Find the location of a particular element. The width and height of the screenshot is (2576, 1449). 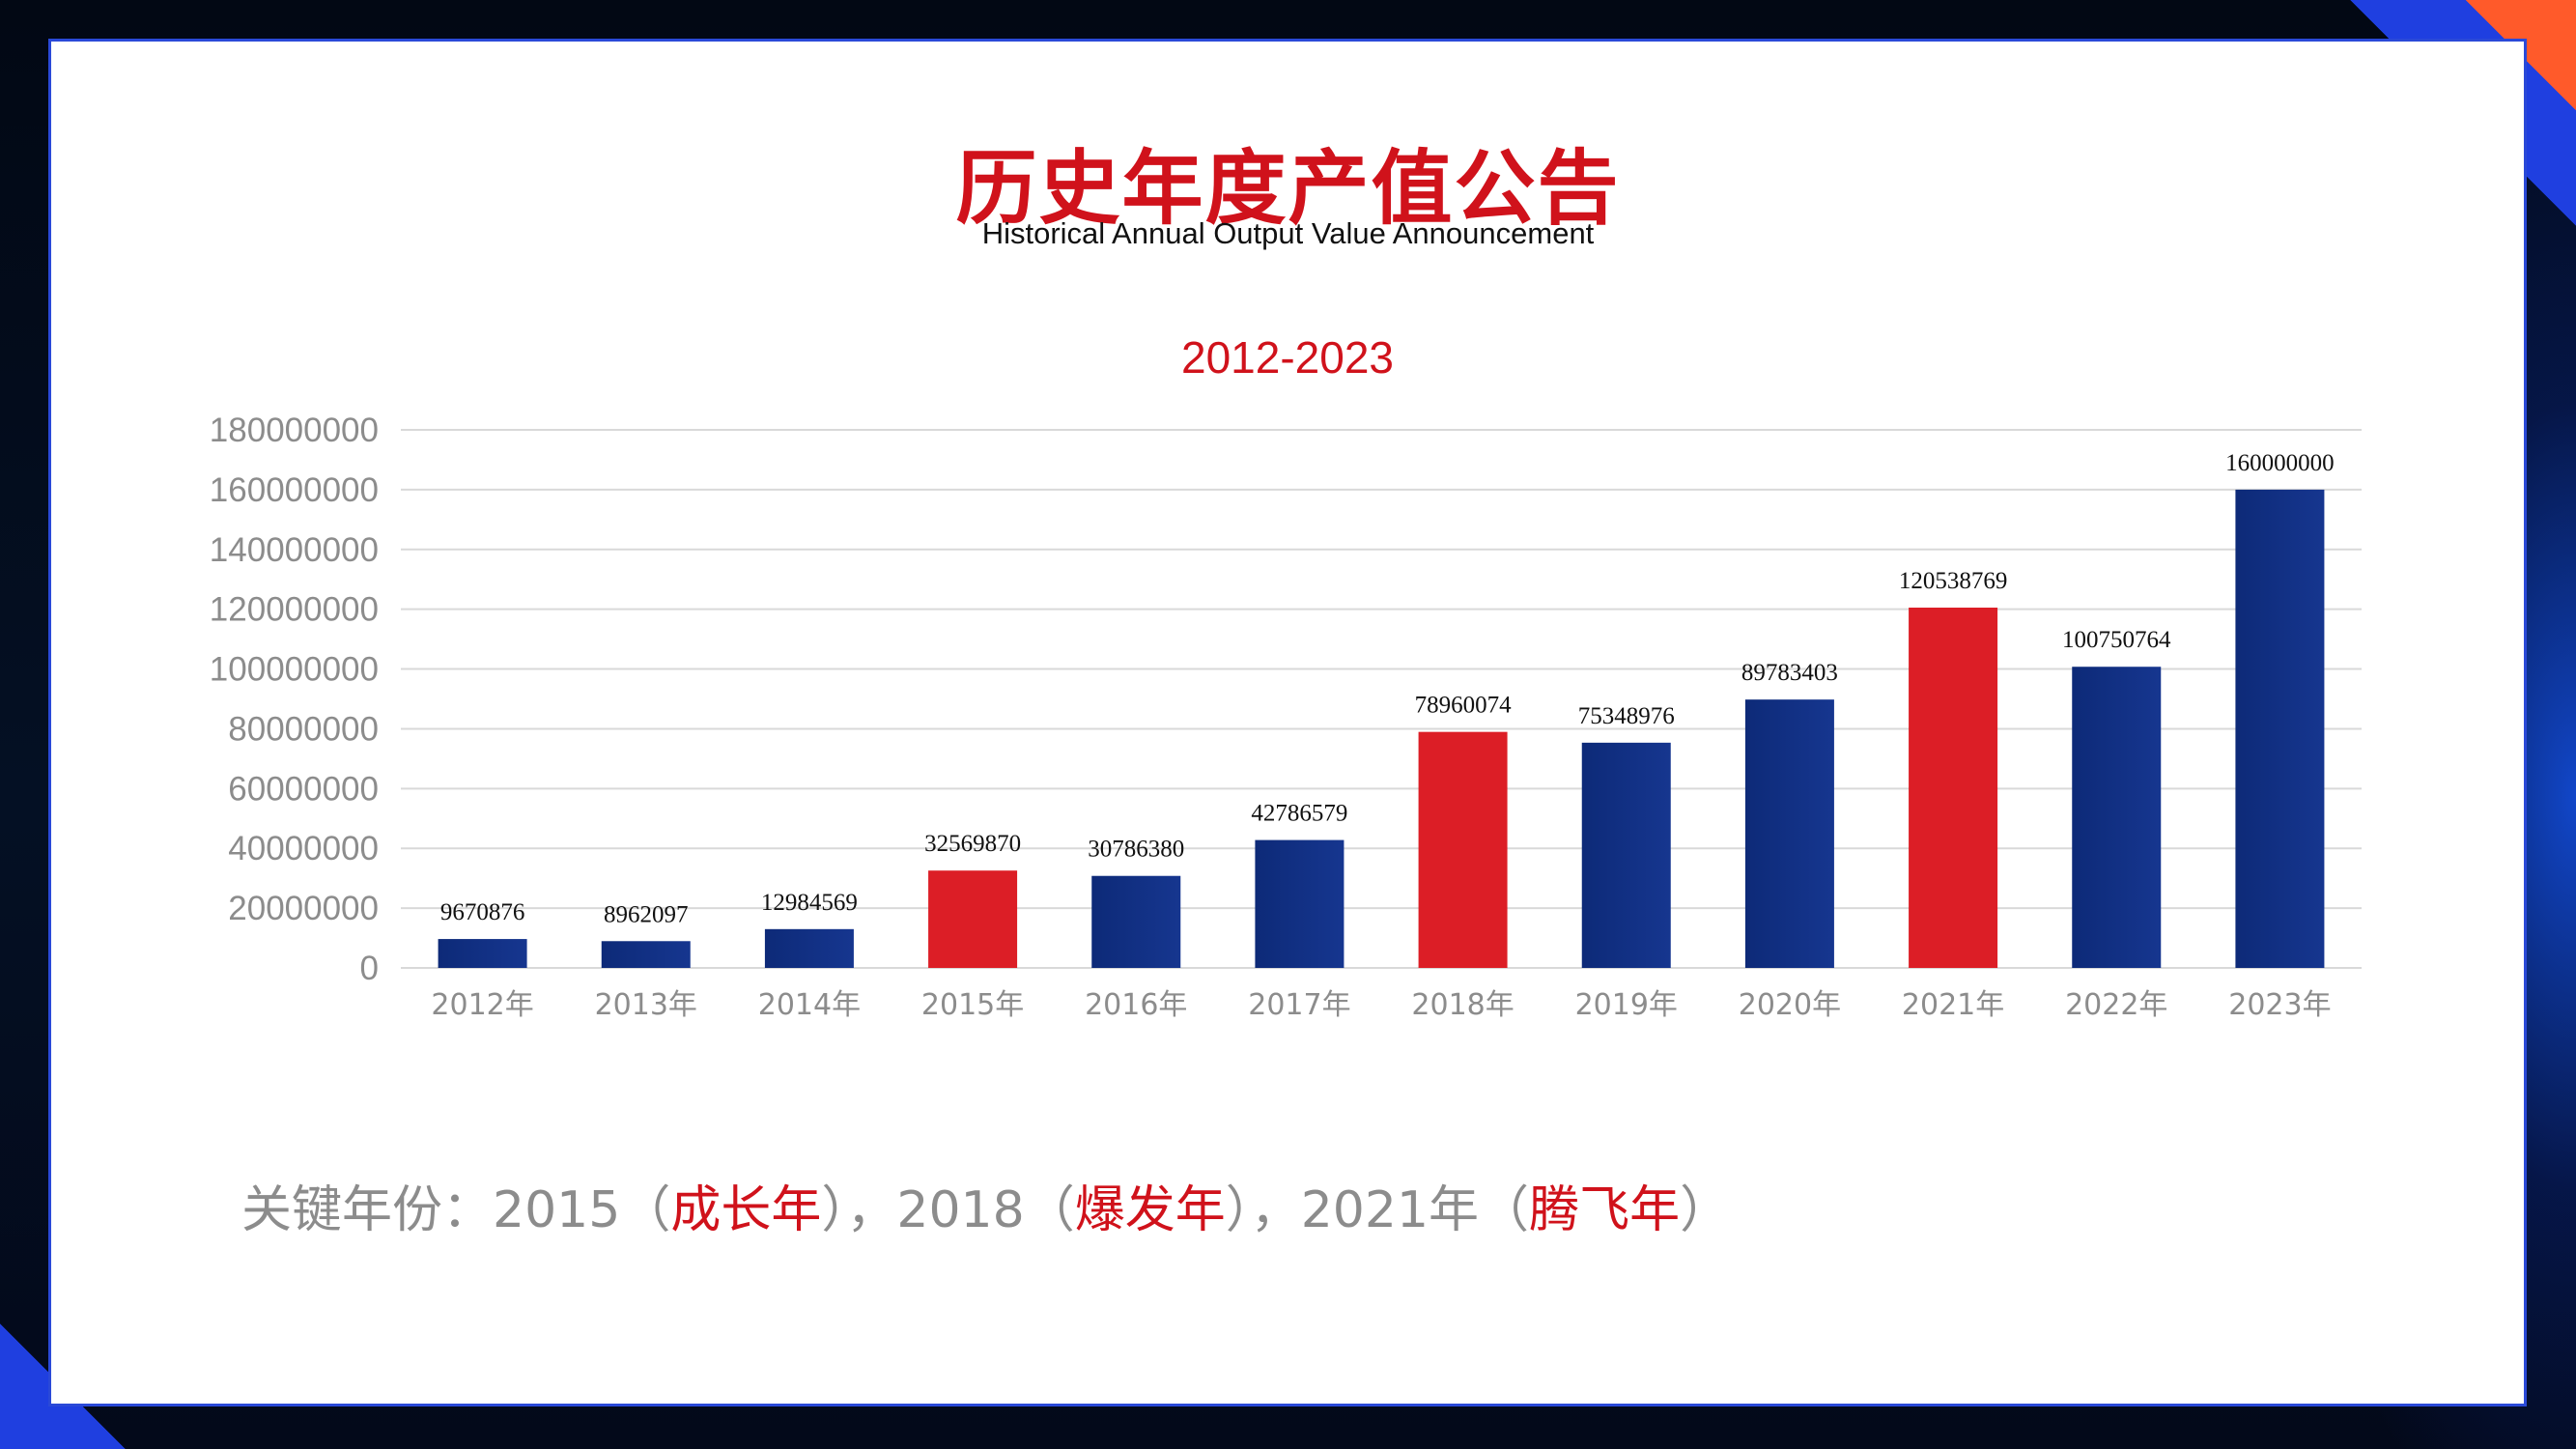

data-label: 12984569 is located at coordinates (809, 903).